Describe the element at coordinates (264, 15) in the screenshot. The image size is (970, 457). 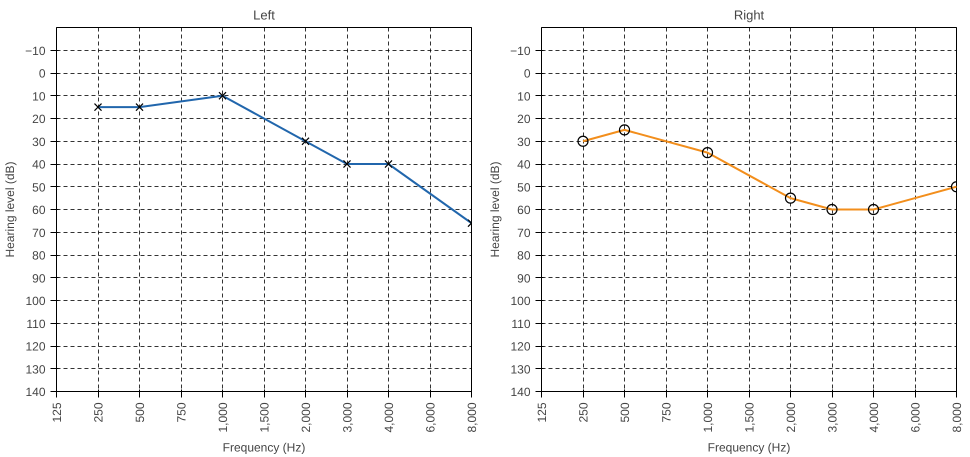
I see `chart-title: Left` at that location.